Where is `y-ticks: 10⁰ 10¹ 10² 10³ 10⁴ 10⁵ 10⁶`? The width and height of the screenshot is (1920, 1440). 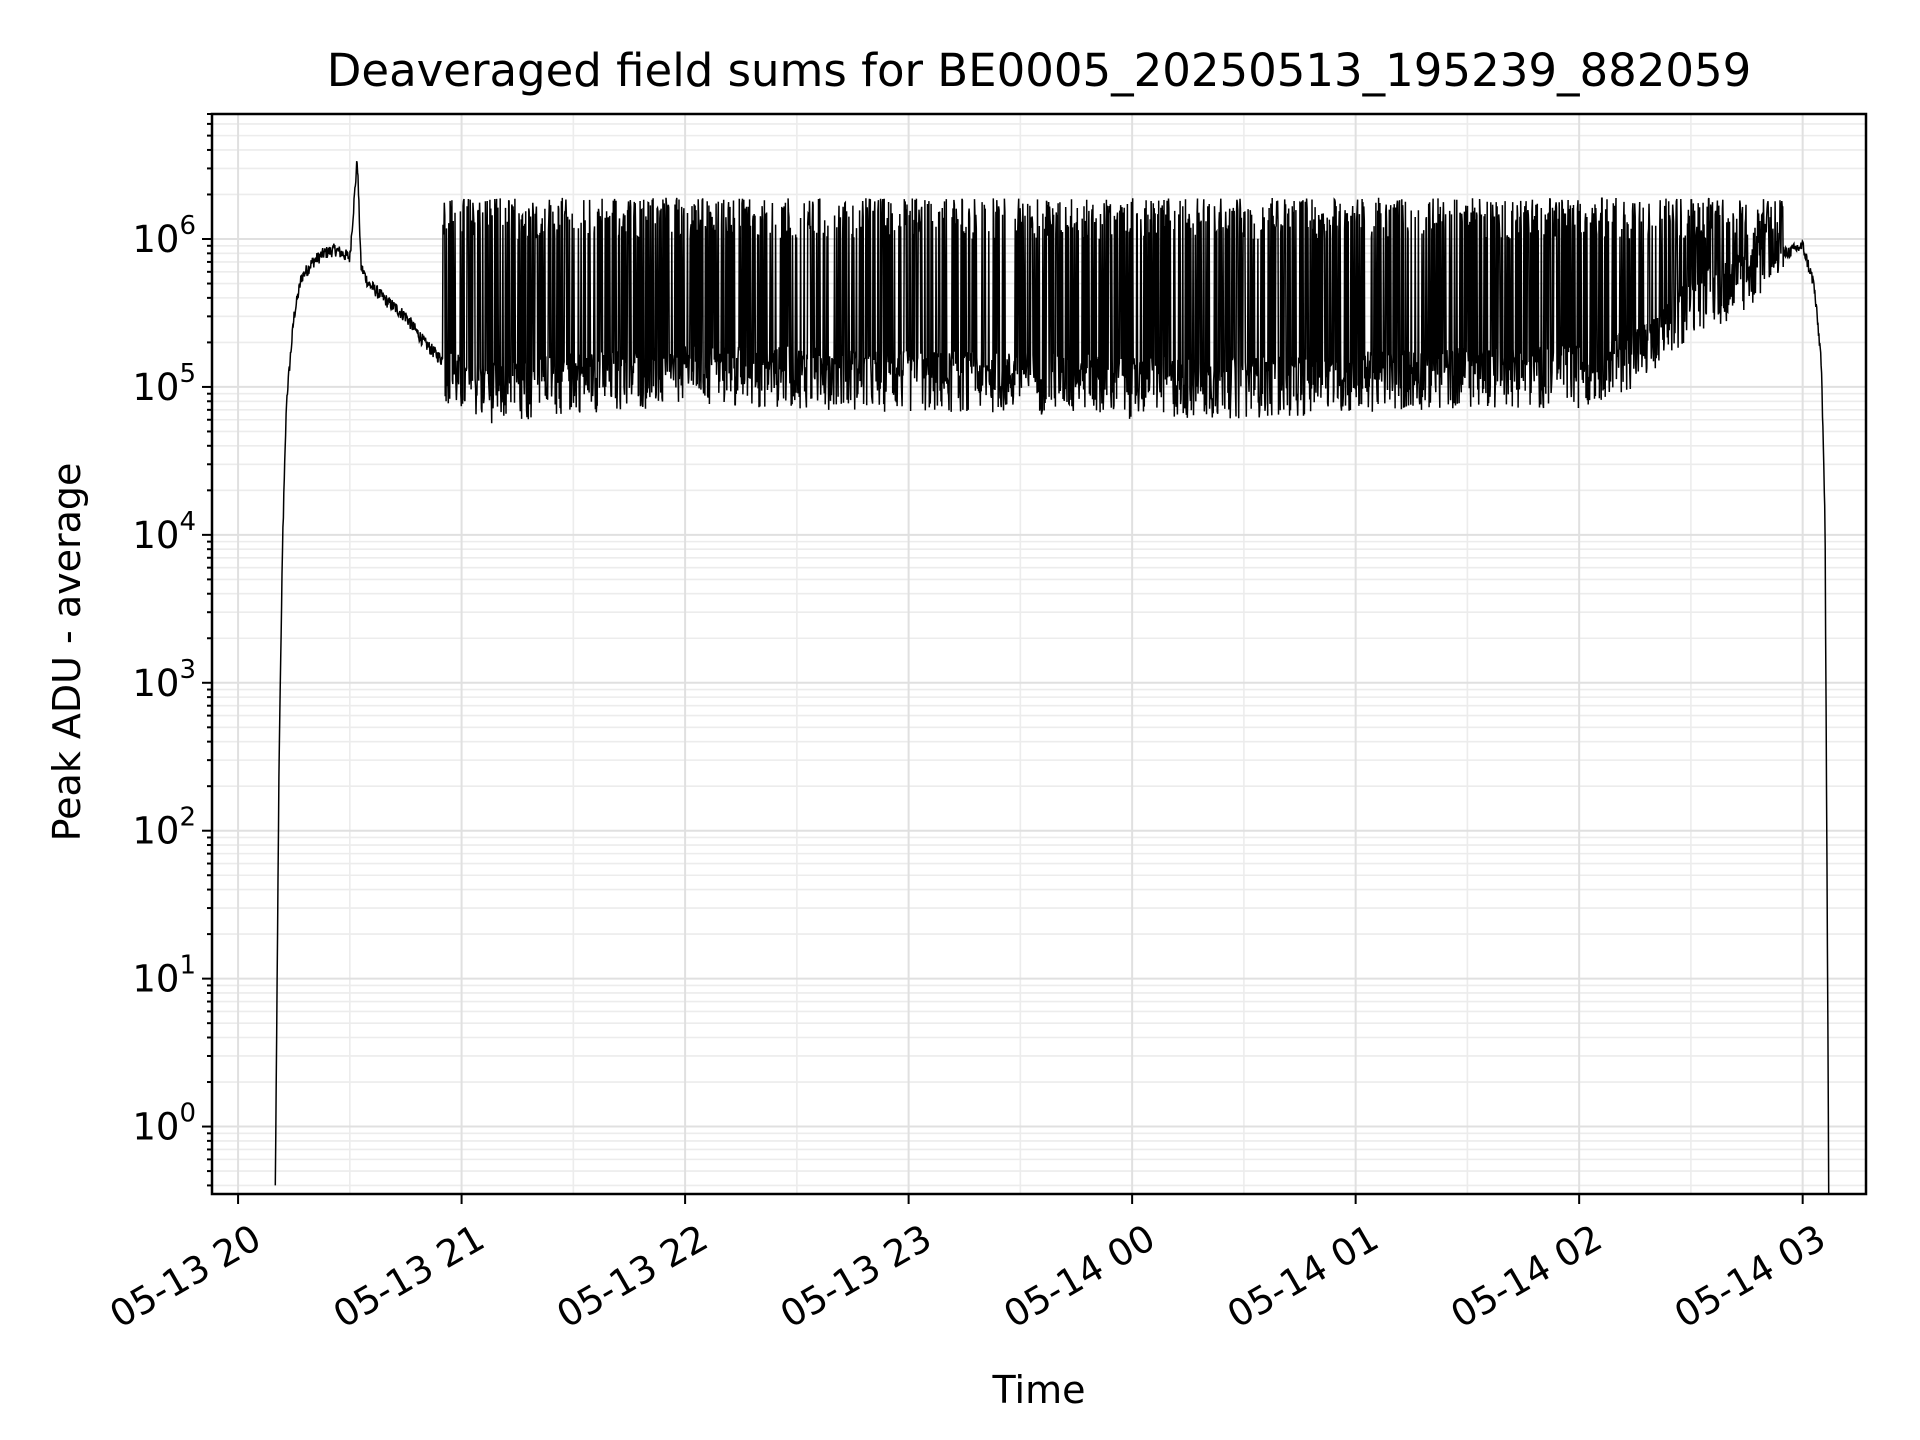
y-ticks: 10⁰ 10¹ 10² 10³ 10⁴ 10⁵ 10⁶ is located at coordinates (172, 650).